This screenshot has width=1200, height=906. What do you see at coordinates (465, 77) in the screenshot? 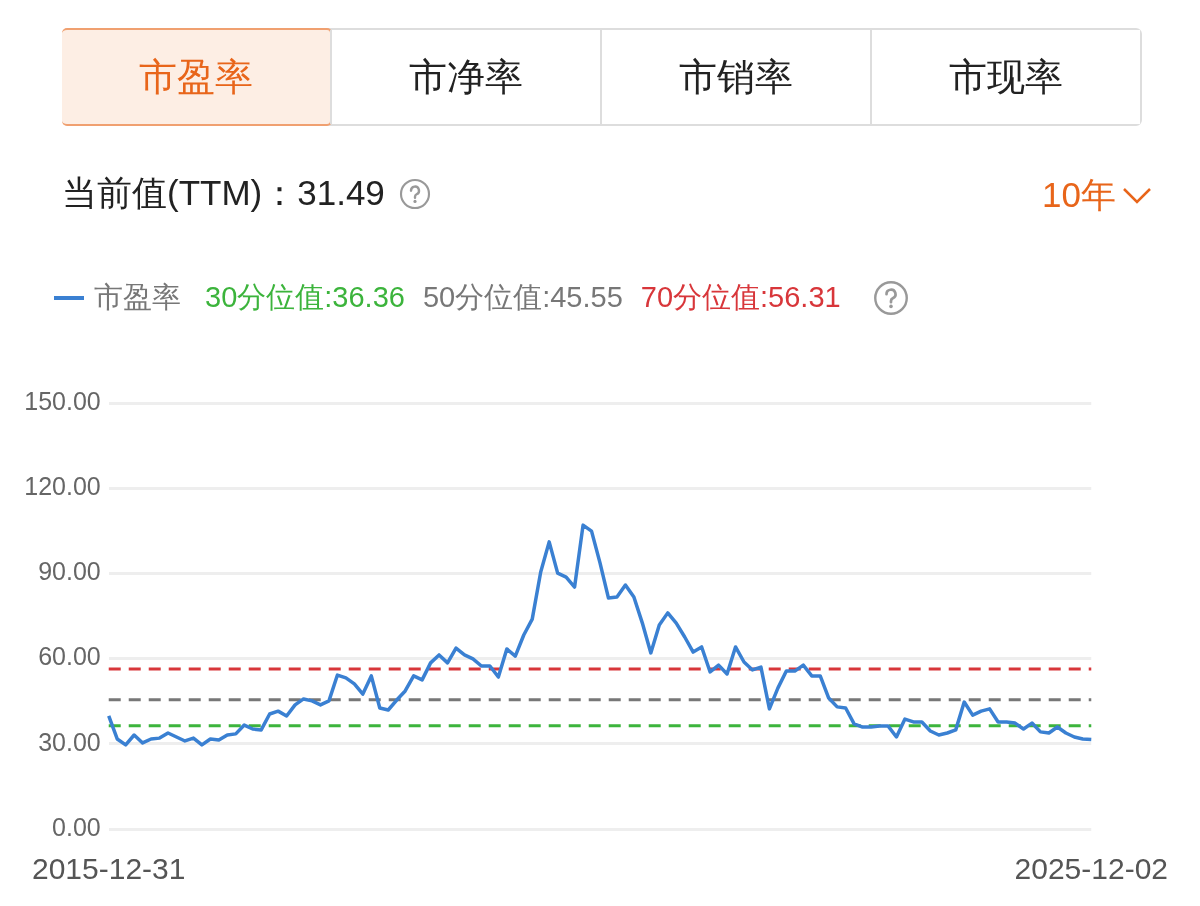
I see `text: 市净率` at bounding box center [465, 77].